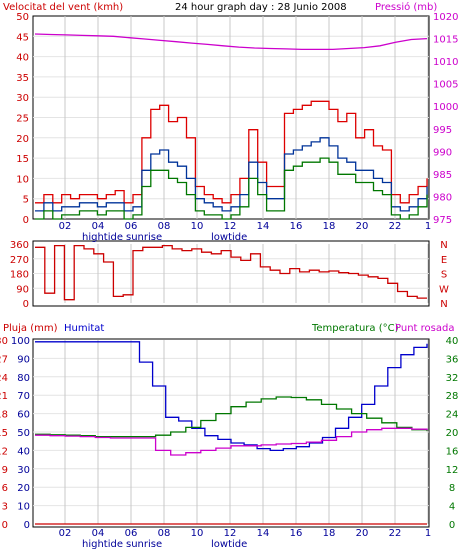 This screenshot has width=465, height=556. What do you see at coordinates (4, 451) in the screenshot?
I see `rain-panel-left-tick: 12` at bounding box center [4, 451].